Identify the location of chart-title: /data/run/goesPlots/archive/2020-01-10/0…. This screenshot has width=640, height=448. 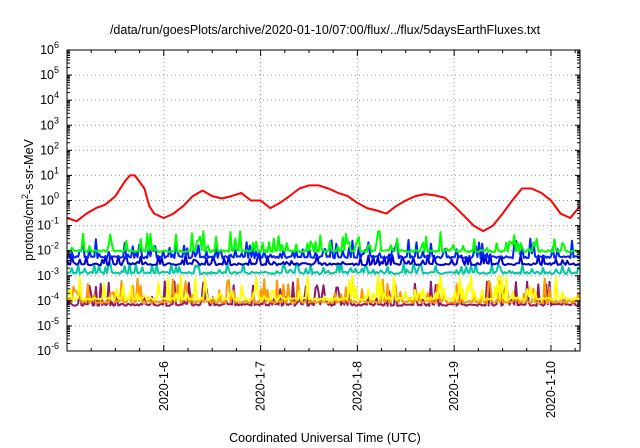
(325, 30).